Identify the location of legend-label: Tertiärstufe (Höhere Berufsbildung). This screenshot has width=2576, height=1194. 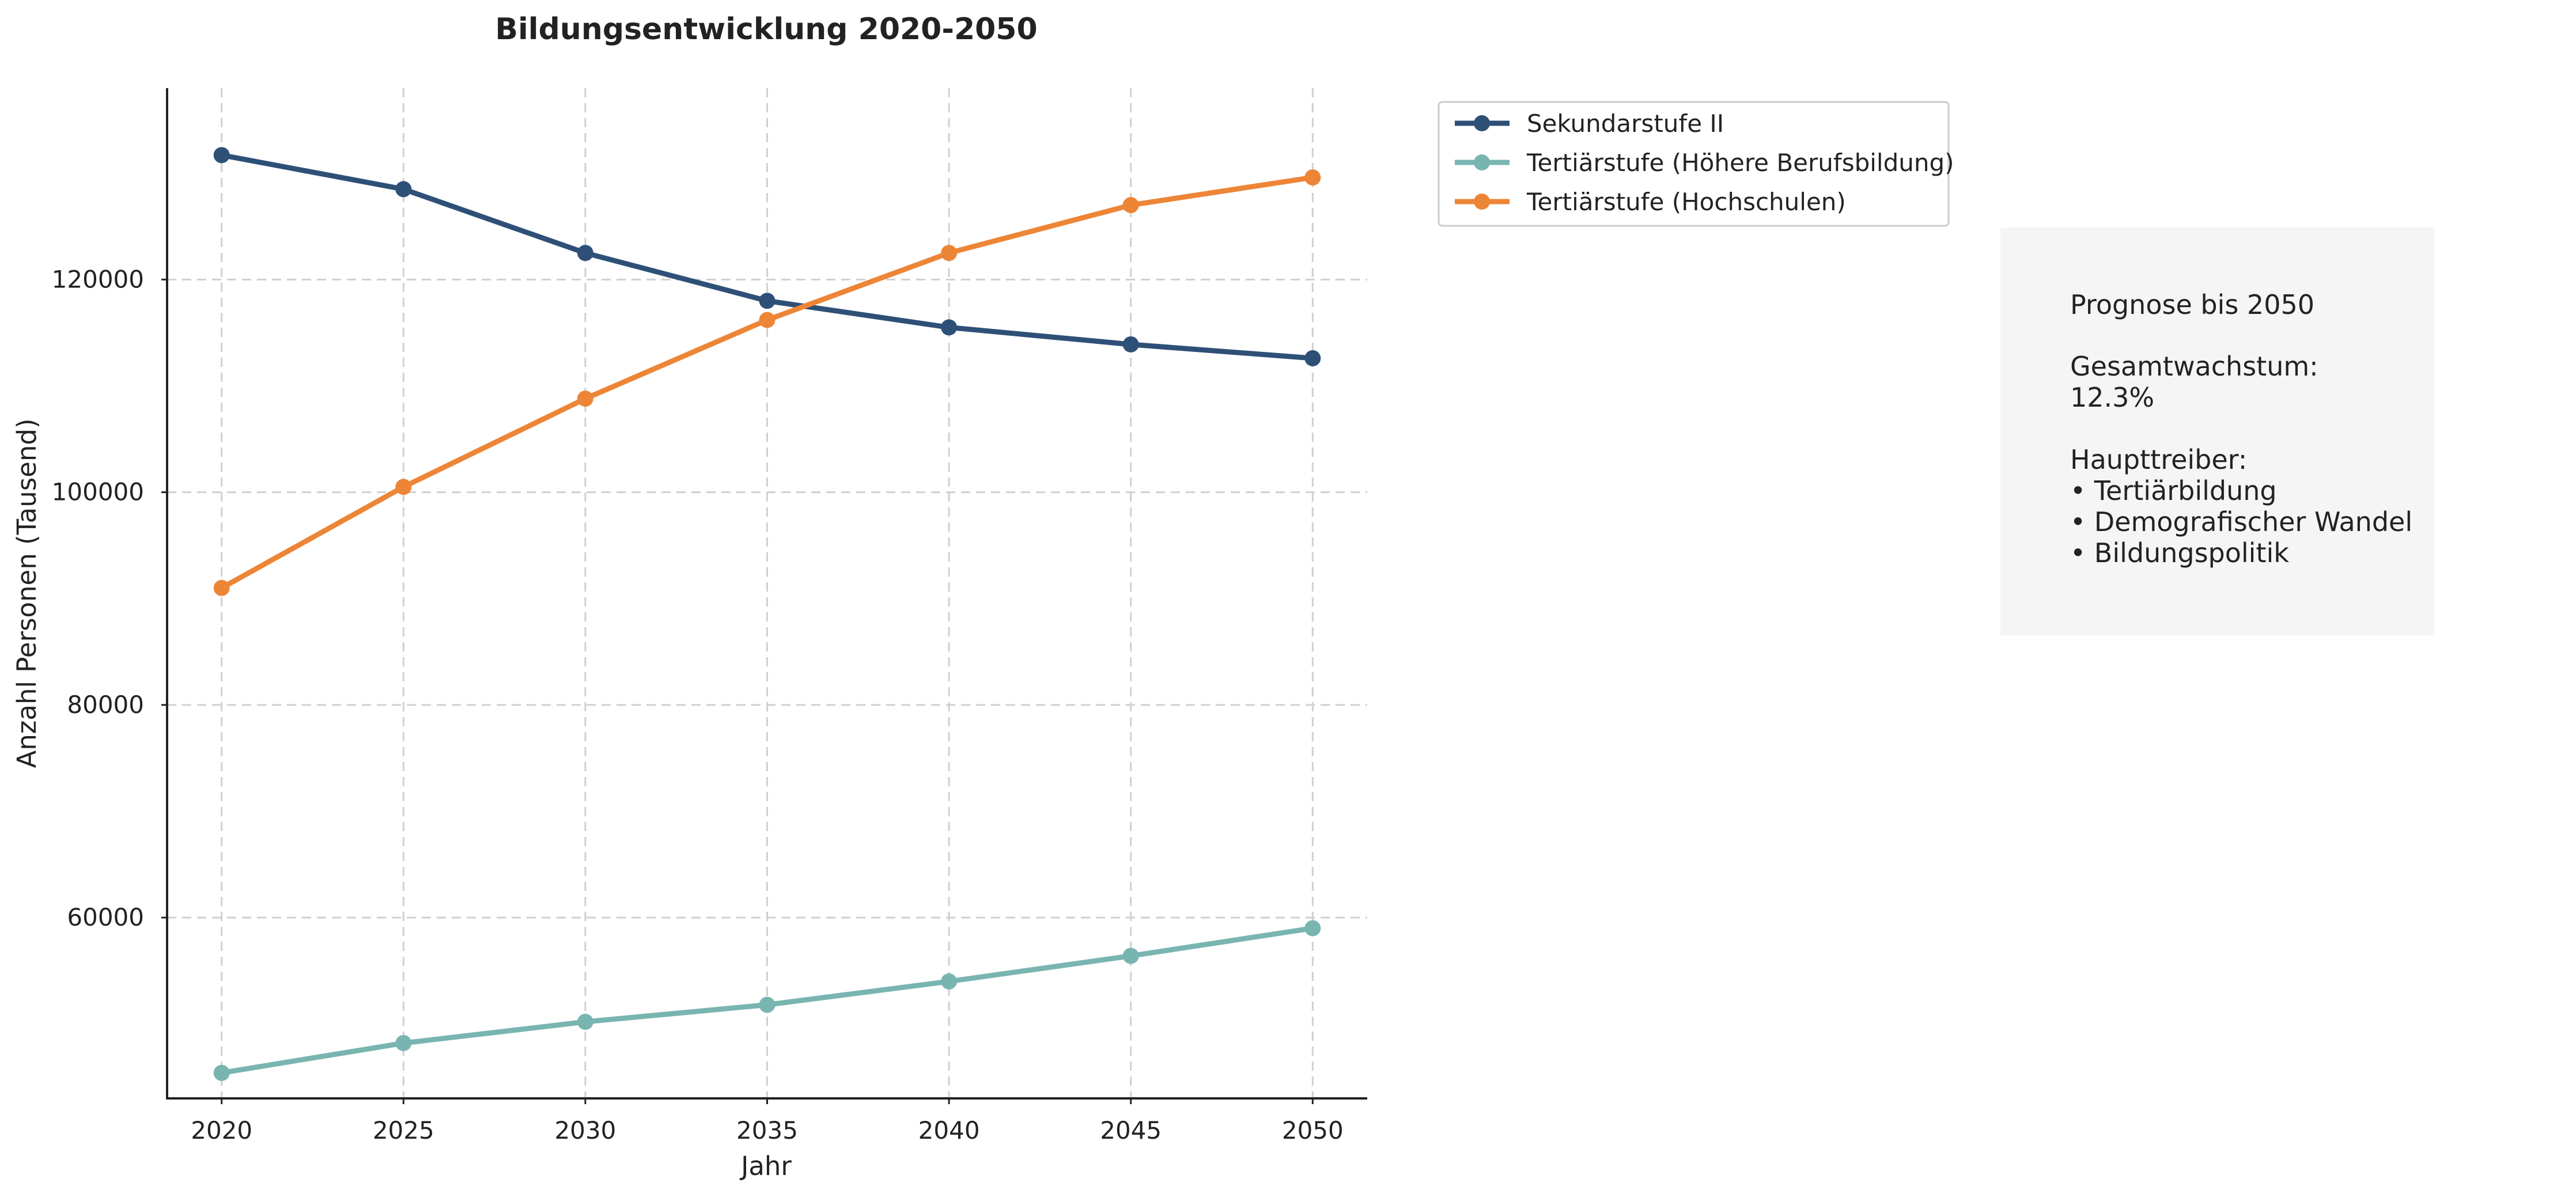
(1740, 163).